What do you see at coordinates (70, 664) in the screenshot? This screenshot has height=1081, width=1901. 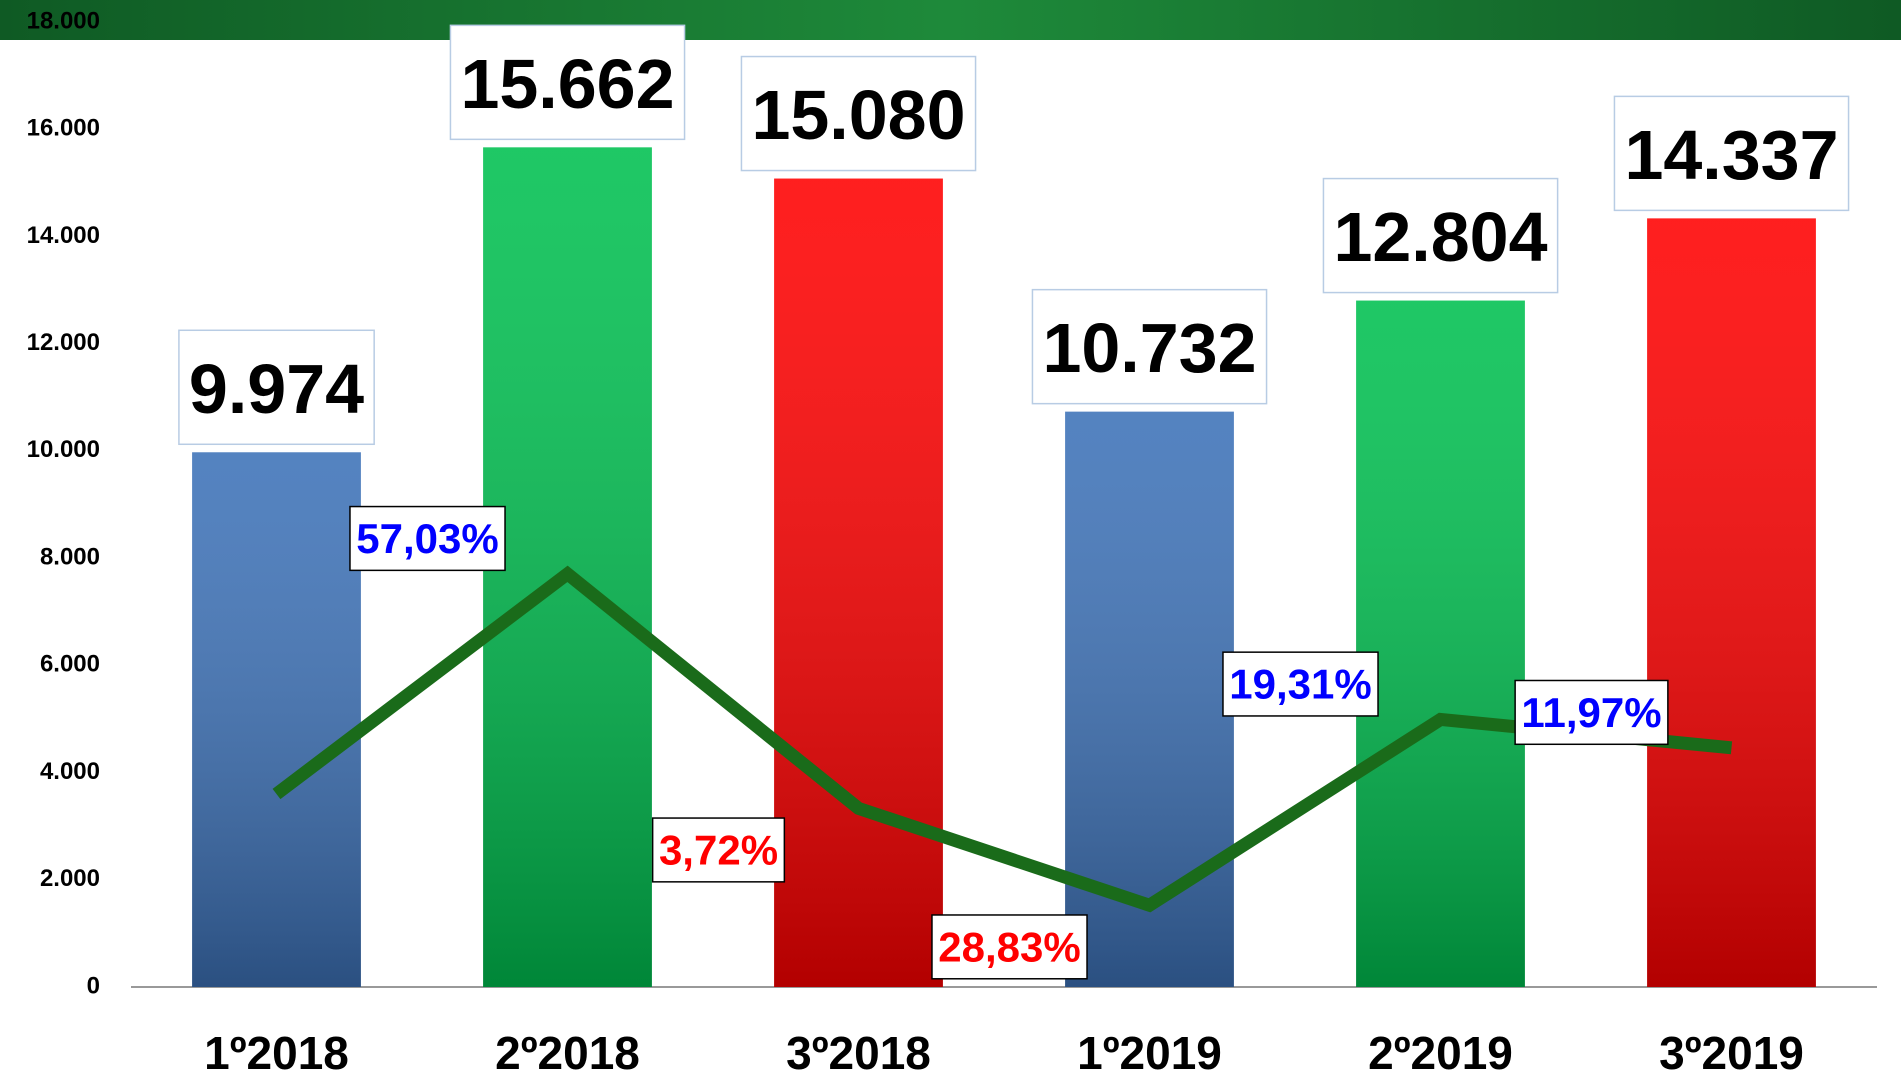 I see `y-tick-label: 6.000` at bounding box center [70, 664].